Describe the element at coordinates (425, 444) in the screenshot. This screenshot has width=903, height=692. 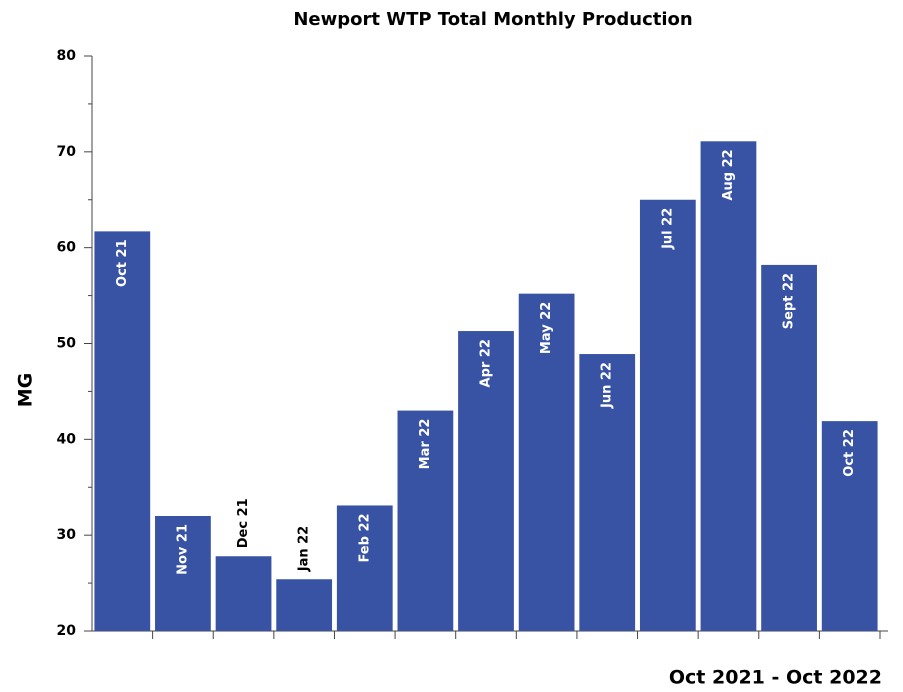
I see `bar-label: Mar 22` at that location.